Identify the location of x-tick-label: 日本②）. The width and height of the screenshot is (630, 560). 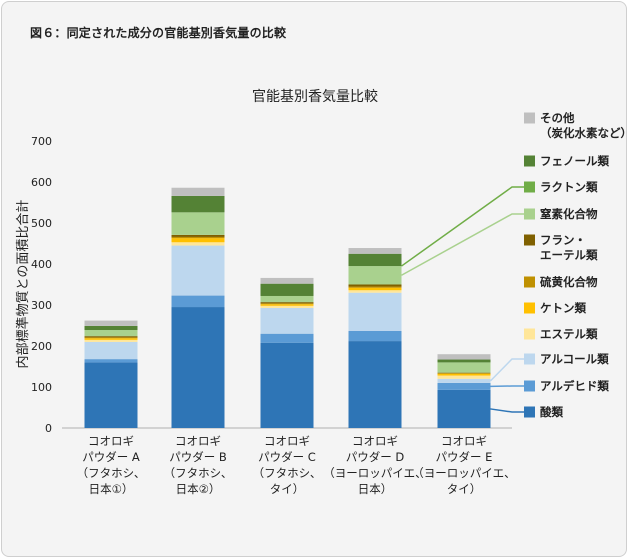
(198, 489).